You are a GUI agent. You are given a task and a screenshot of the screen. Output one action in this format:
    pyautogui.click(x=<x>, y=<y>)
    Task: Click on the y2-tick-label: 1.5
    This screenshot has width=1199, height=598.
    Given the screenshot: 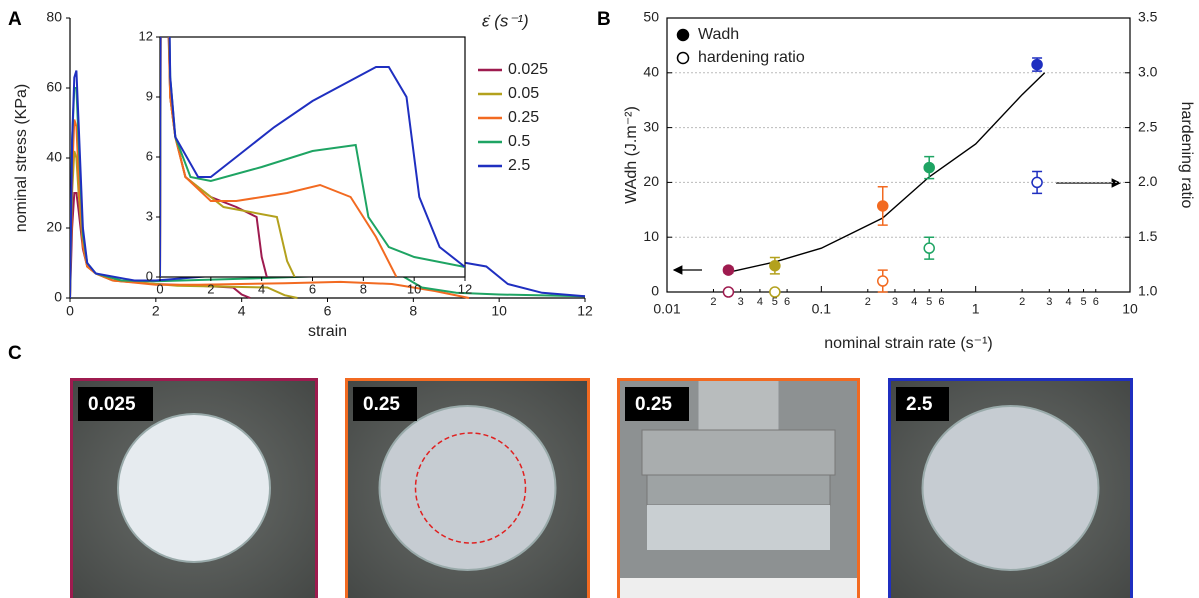 What is the action you would take?
    pyautogui.click(x=1148, y=236)
    